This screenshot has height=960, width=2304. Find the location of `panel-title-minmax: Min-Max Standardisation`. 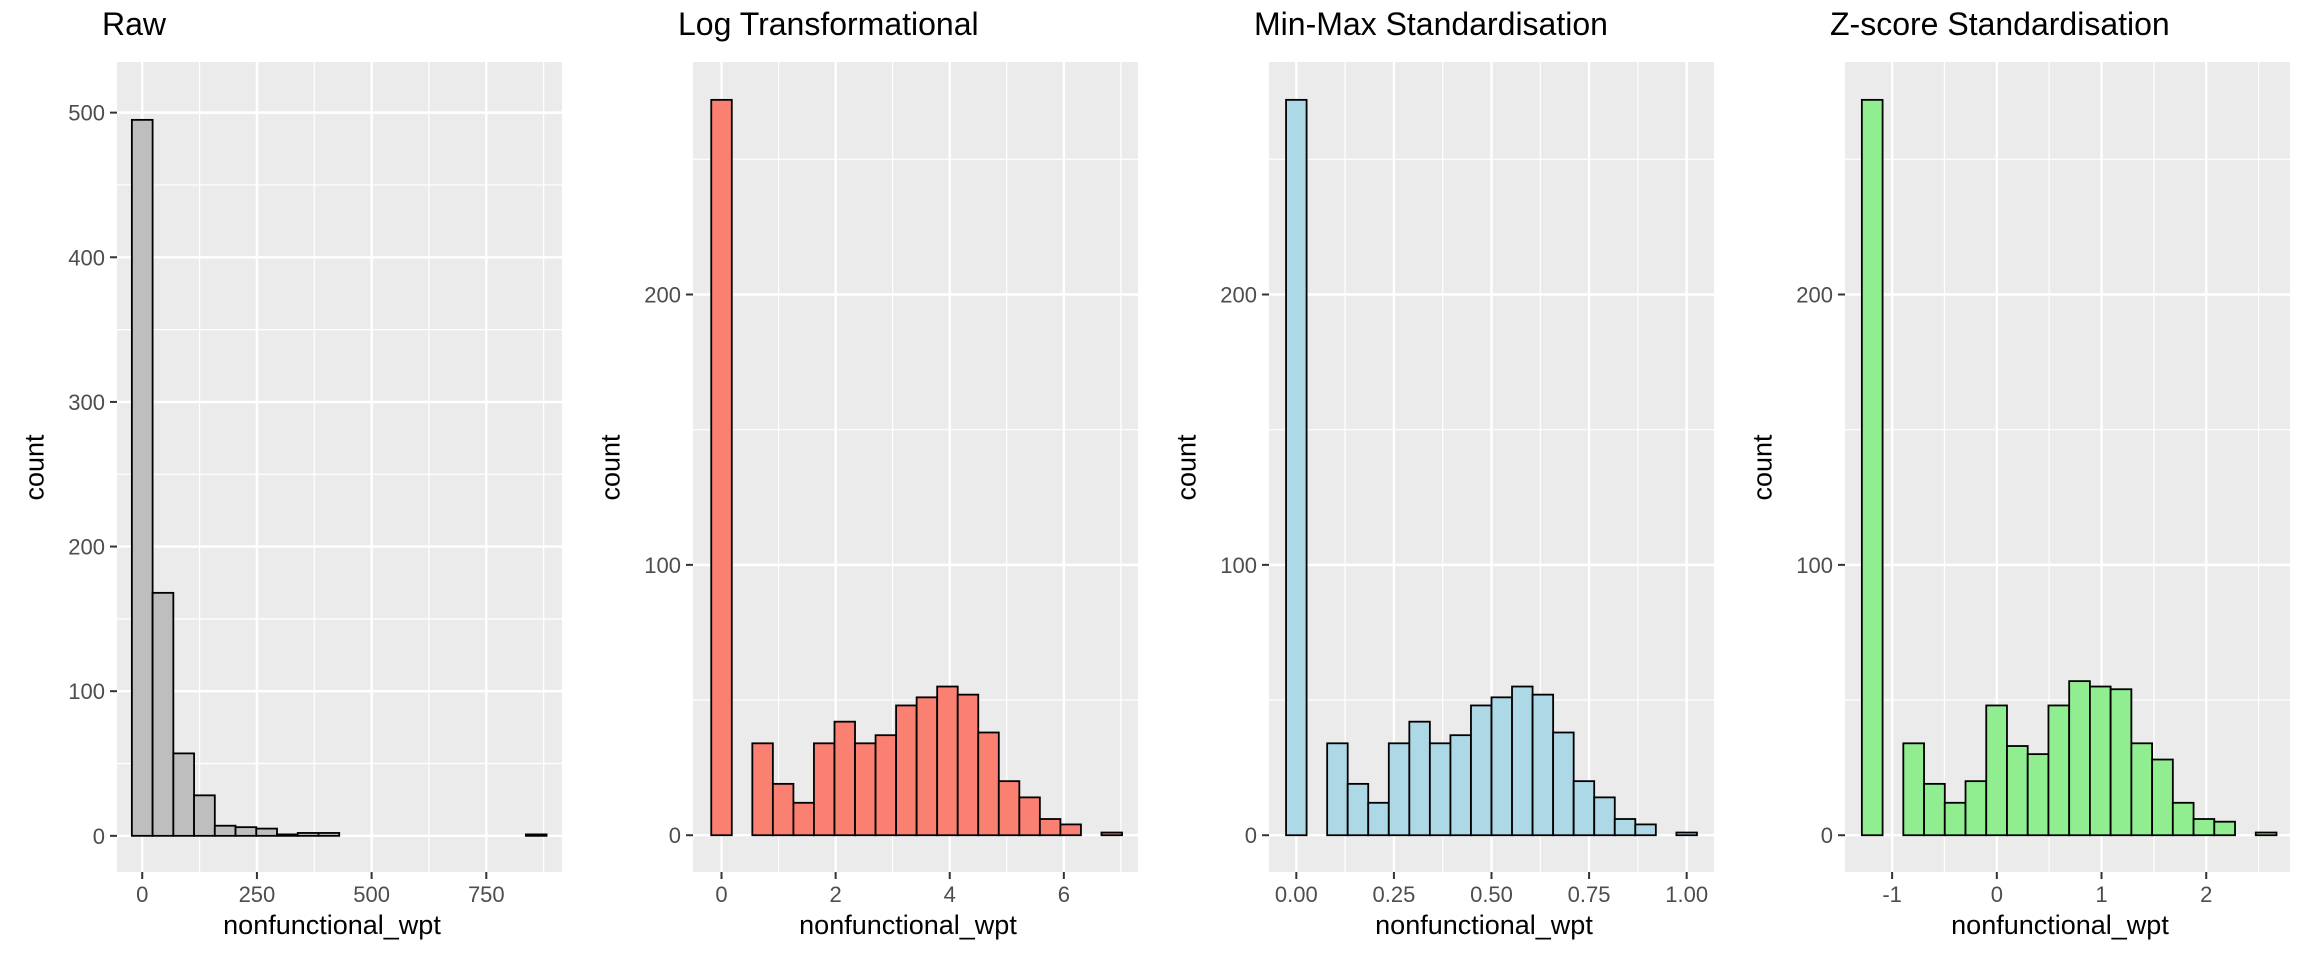

panel-title-minmax: Min-Max Standardisation is located at coordinates (1431, 24).